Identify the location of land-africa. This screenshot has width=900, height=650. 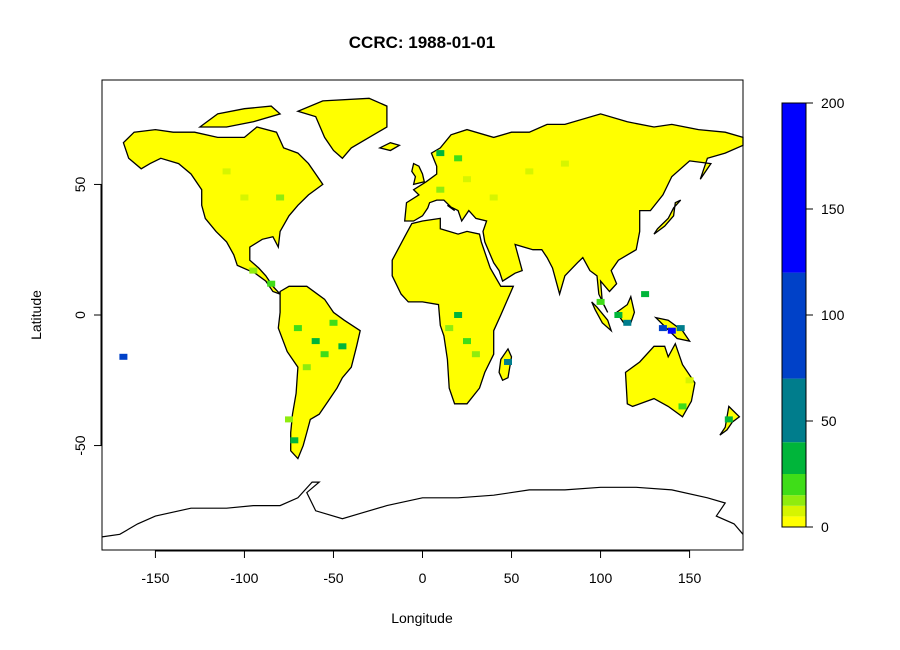
(453, 311).